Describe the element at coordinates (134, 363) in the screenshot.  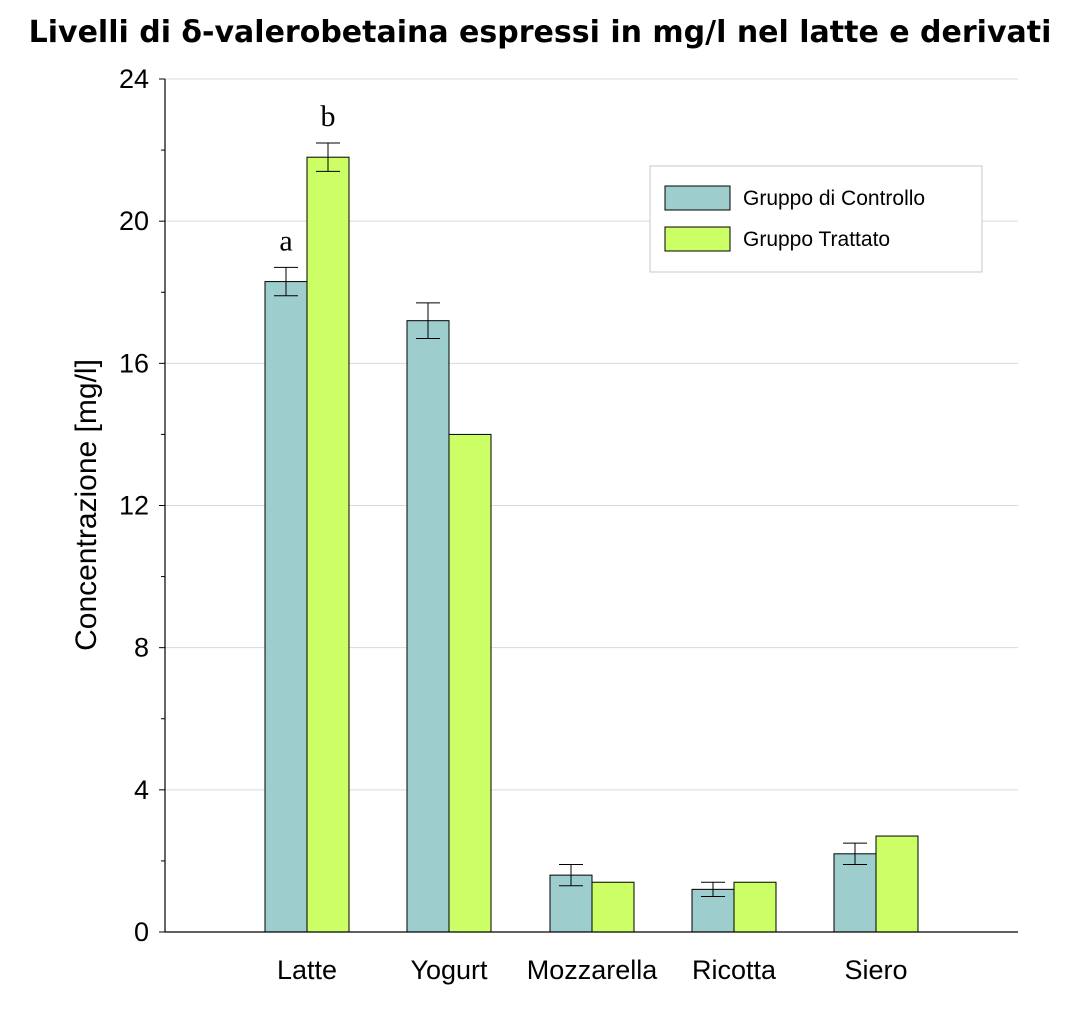
I see `y-tick-label: 16` at that location.